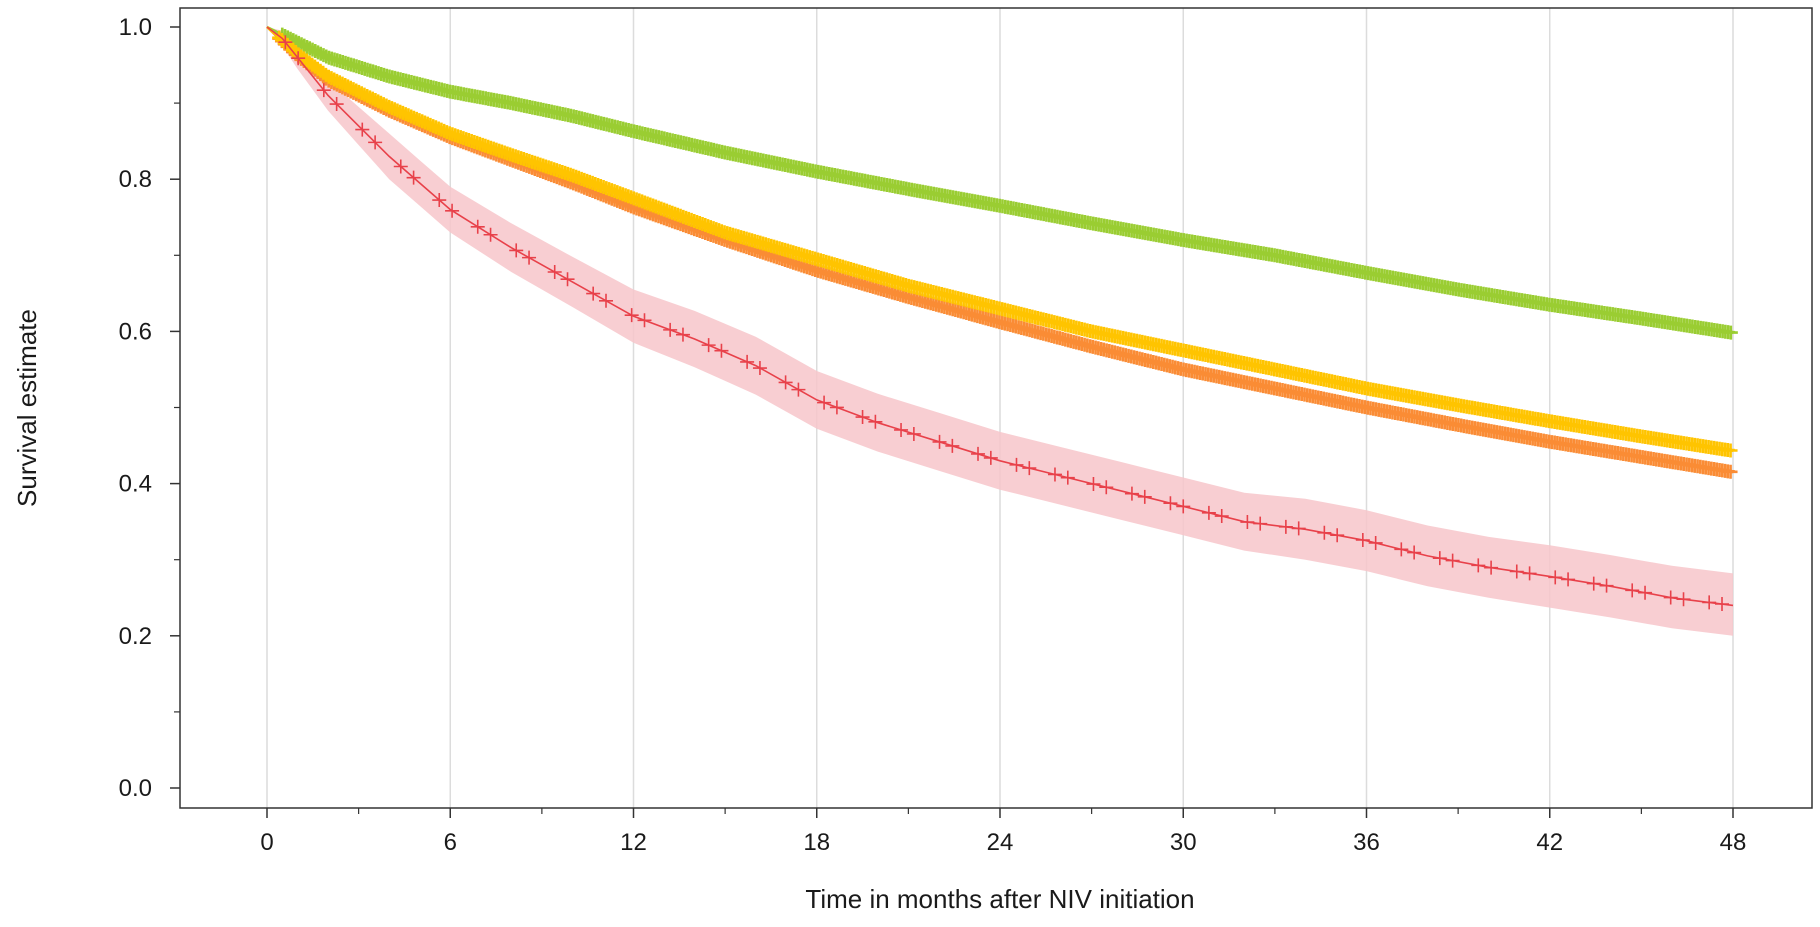 This screenshot has width=1820, height=927. Describe the element at coordinates (1549, 842) in the screenshot. I see `x-tick-label: 42` at that location.